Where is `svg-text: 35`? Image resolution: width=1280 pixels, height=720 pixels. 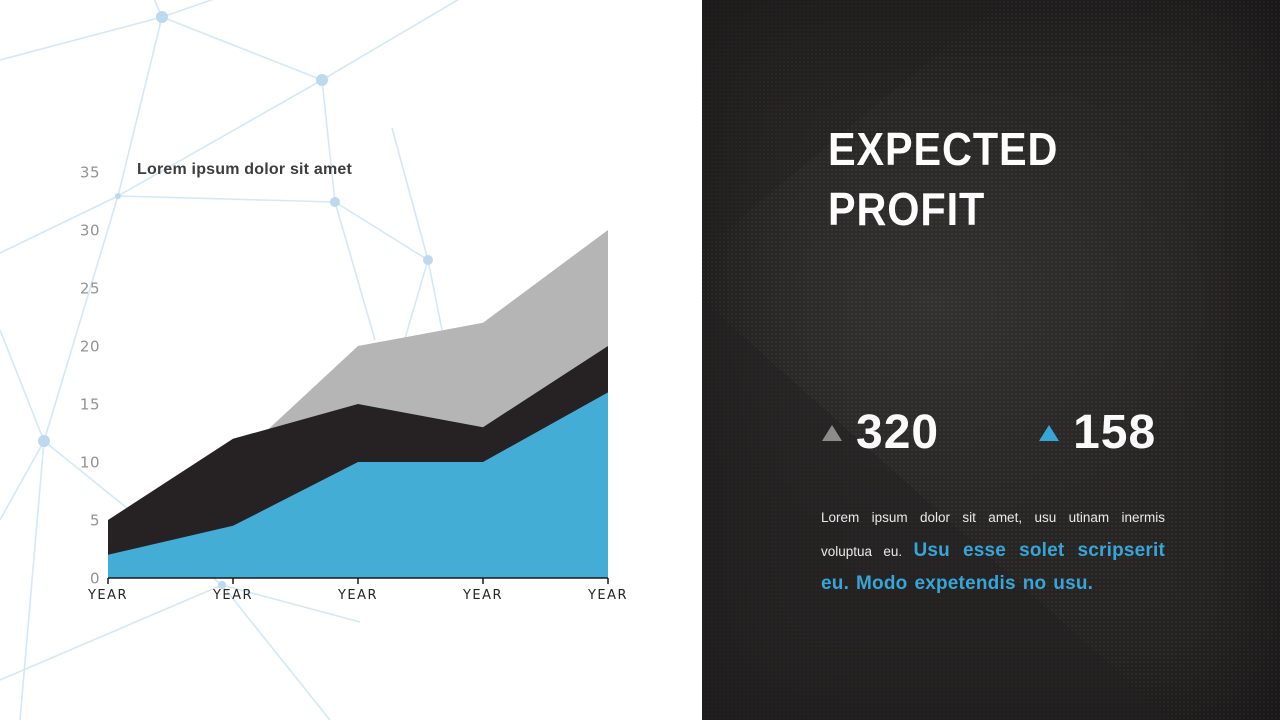
svg-text: 35 is located at coordinates (90, 173).